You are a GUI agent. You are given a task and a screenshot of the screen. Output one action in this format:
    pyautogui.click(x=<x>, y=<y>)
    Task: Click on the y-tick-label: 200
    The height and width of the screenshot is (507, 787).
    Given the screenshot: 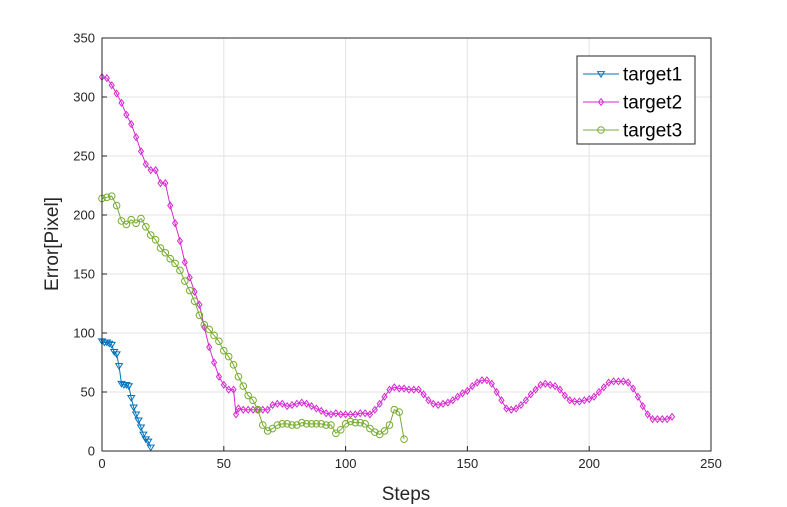 What is the action you would take?
    pyautogui.click(x=84, y=215)
    